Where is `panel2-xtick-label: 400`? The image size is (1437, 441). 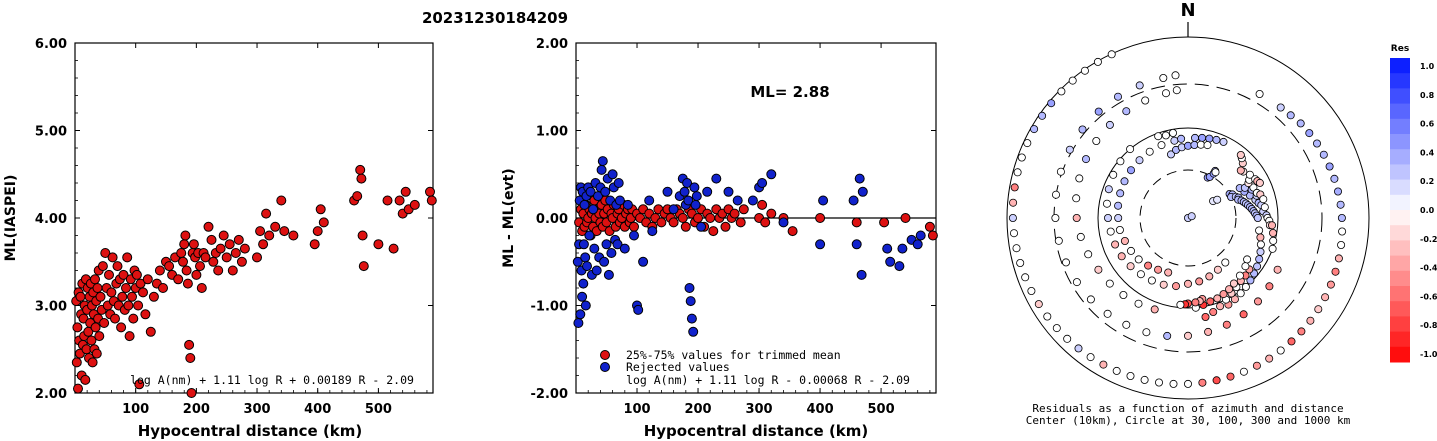
panel2-xtick-label: 400 is located at coordinates (819, 409).